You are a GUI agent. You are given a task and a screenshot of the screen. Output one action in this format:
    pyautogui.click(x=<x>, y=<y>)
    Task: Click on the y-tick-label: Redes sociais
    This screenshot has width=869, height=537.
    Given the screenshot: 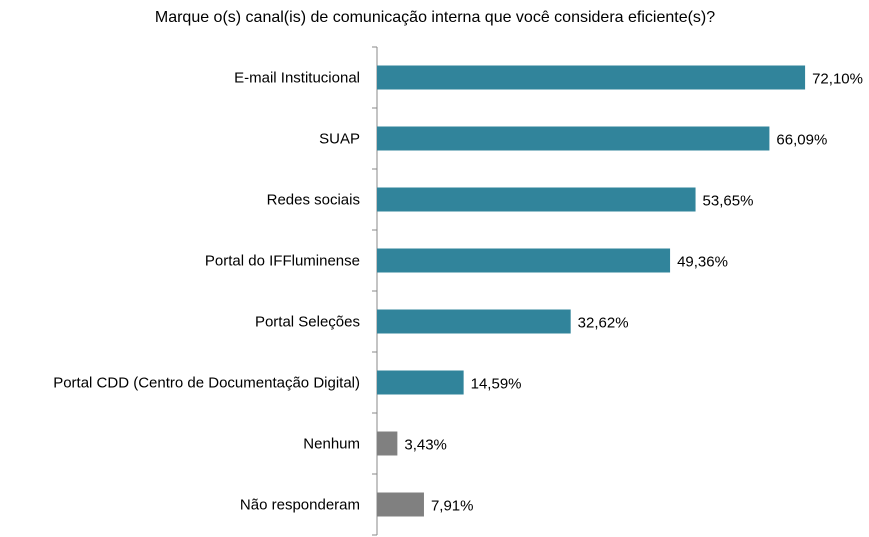 What is the action you would take?
    pyautogui.click(x=313, y=199)
    